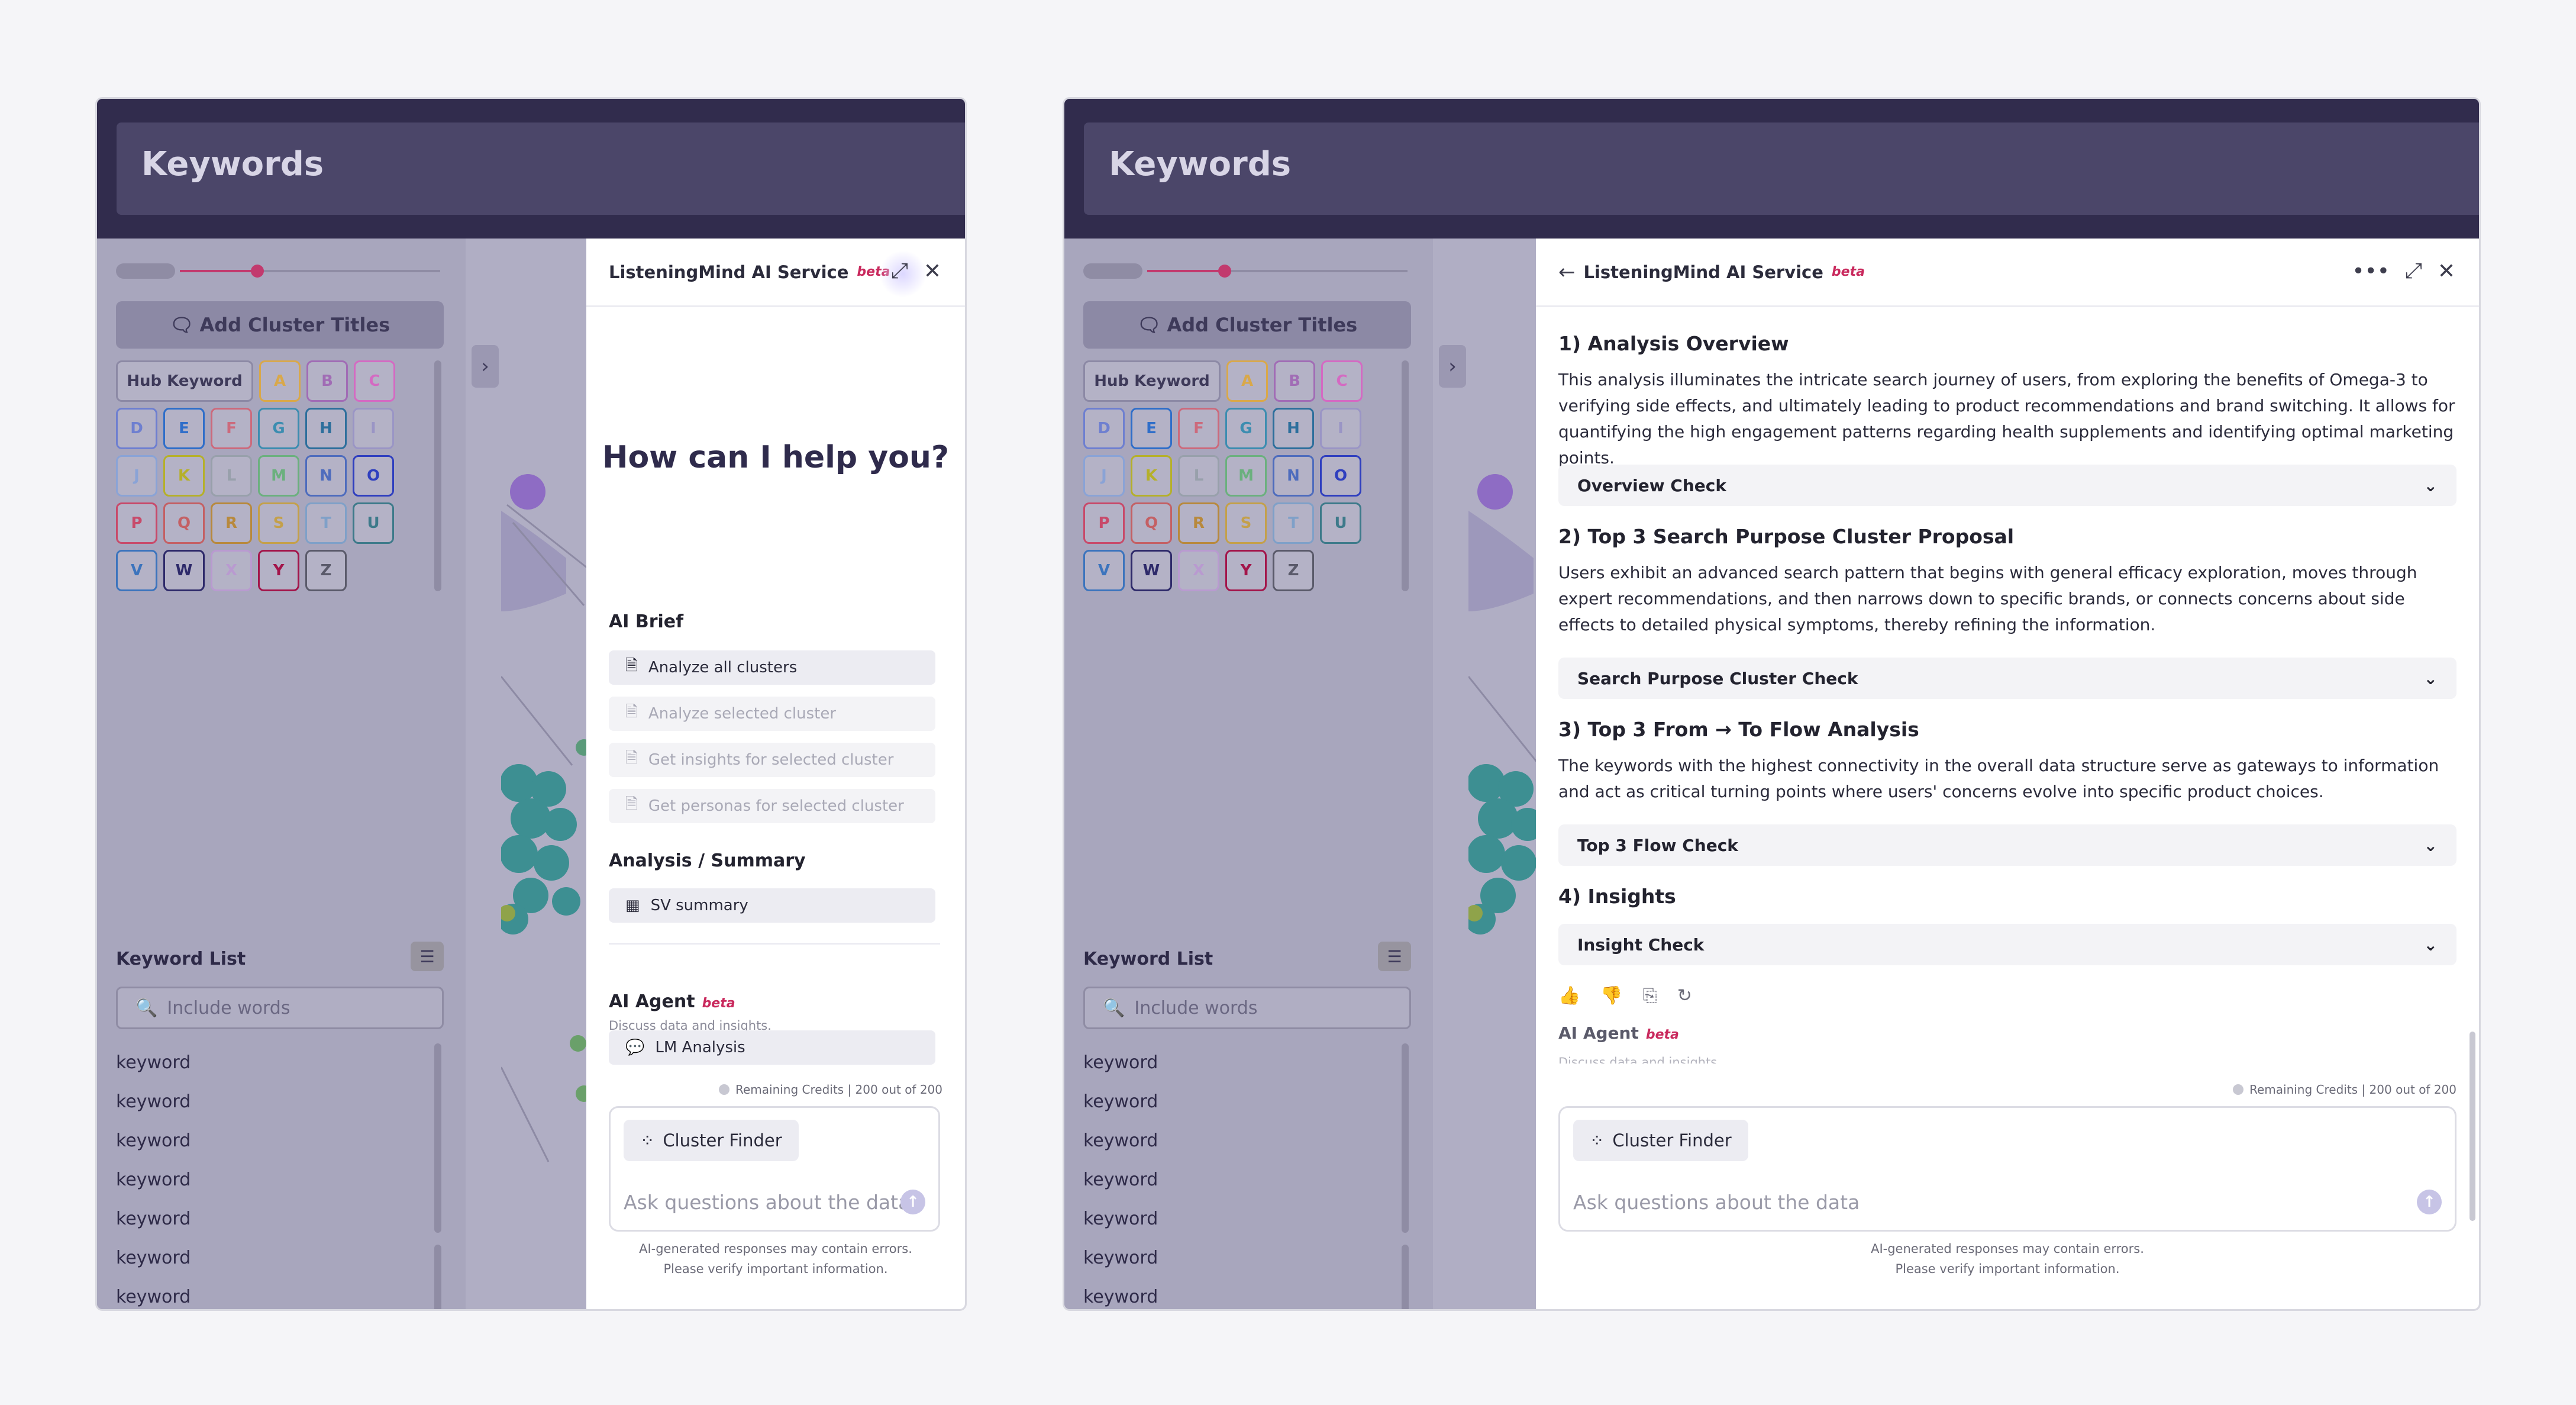 The image size is (2576, 1405). Describe the element at coordinates (2472, 1126) in the screenshot. I see `panel-scrollbar` at that location.